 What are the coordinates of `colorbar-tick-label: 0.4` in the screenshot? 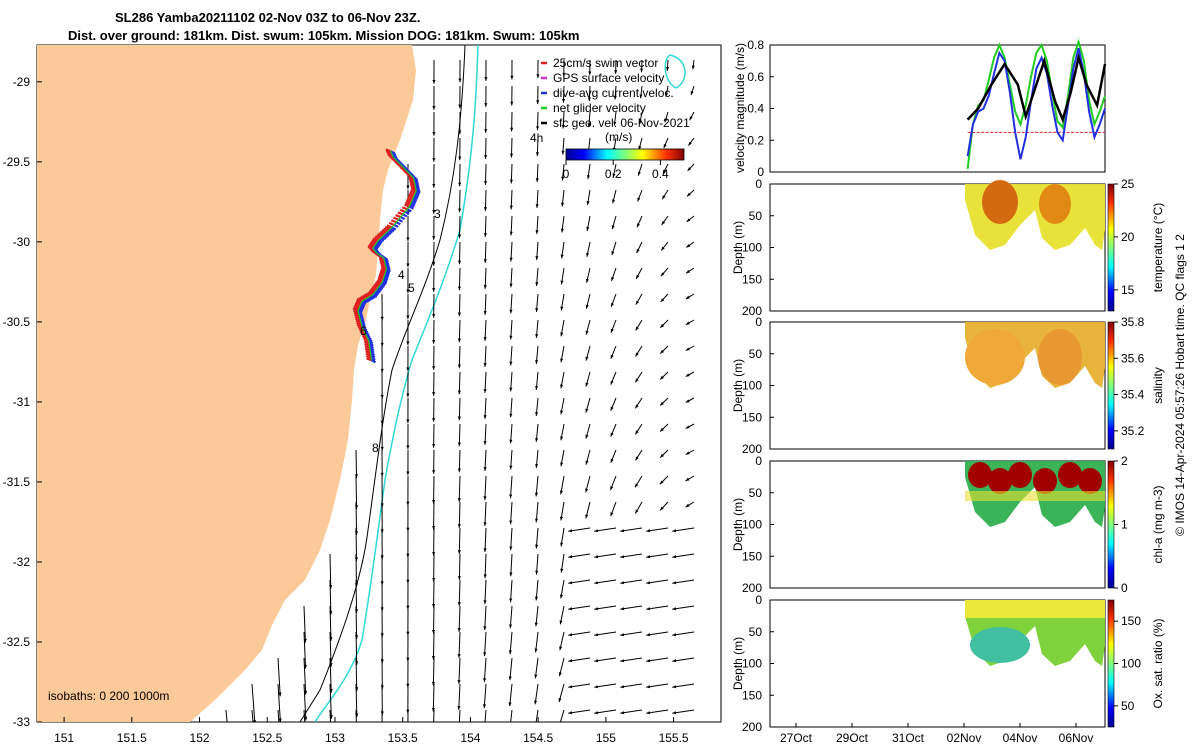 It's located at (660, 174).